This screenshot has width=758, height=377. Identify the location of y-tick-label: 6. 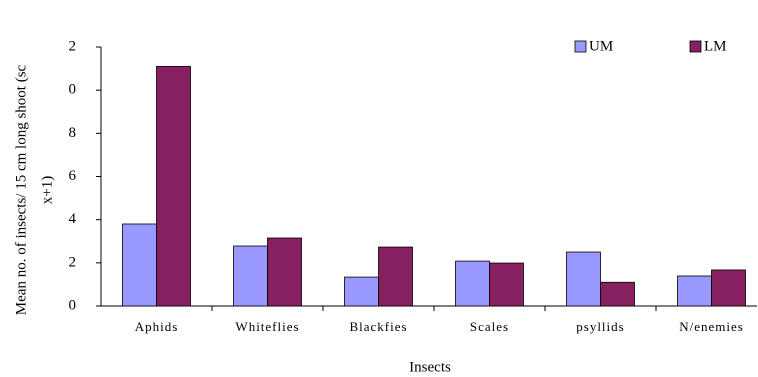
(73, 176).